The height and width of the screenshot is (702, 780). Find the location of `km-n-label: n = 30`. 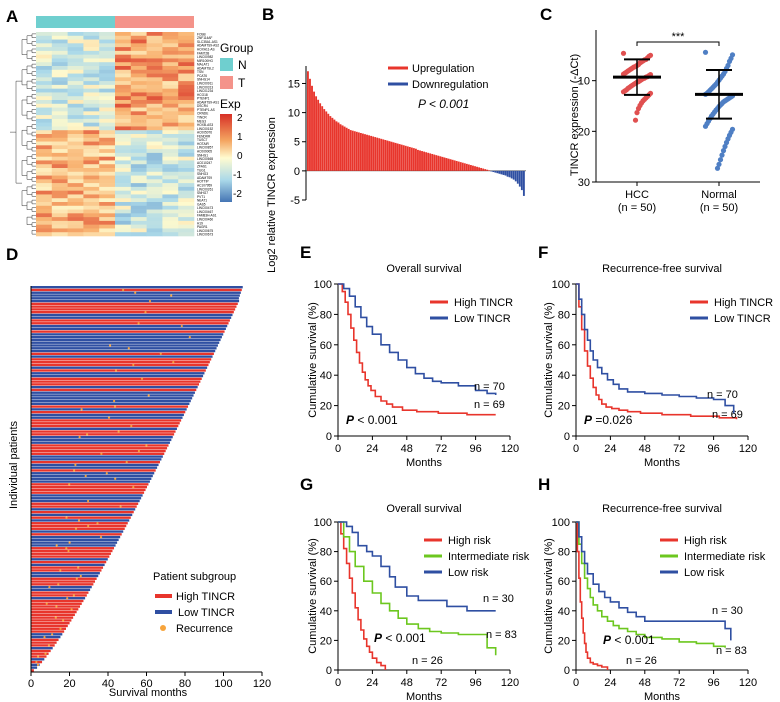

km-n-label: n = 30 is located at coordinates (498, 599).